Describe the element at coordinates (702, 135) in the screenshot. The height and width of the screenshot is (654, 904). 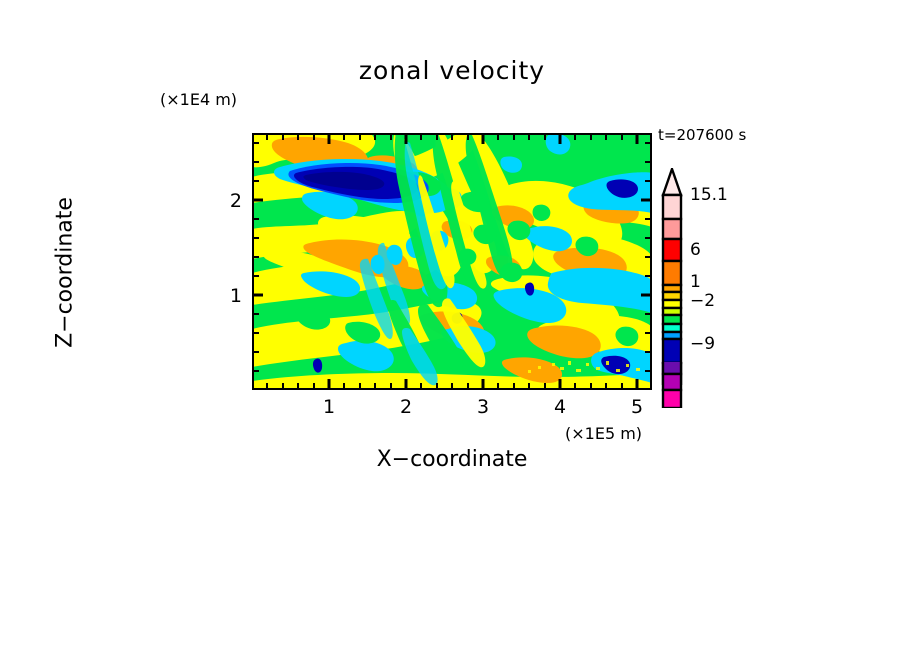
I see `time-annotation: t=207600 s` at that location.